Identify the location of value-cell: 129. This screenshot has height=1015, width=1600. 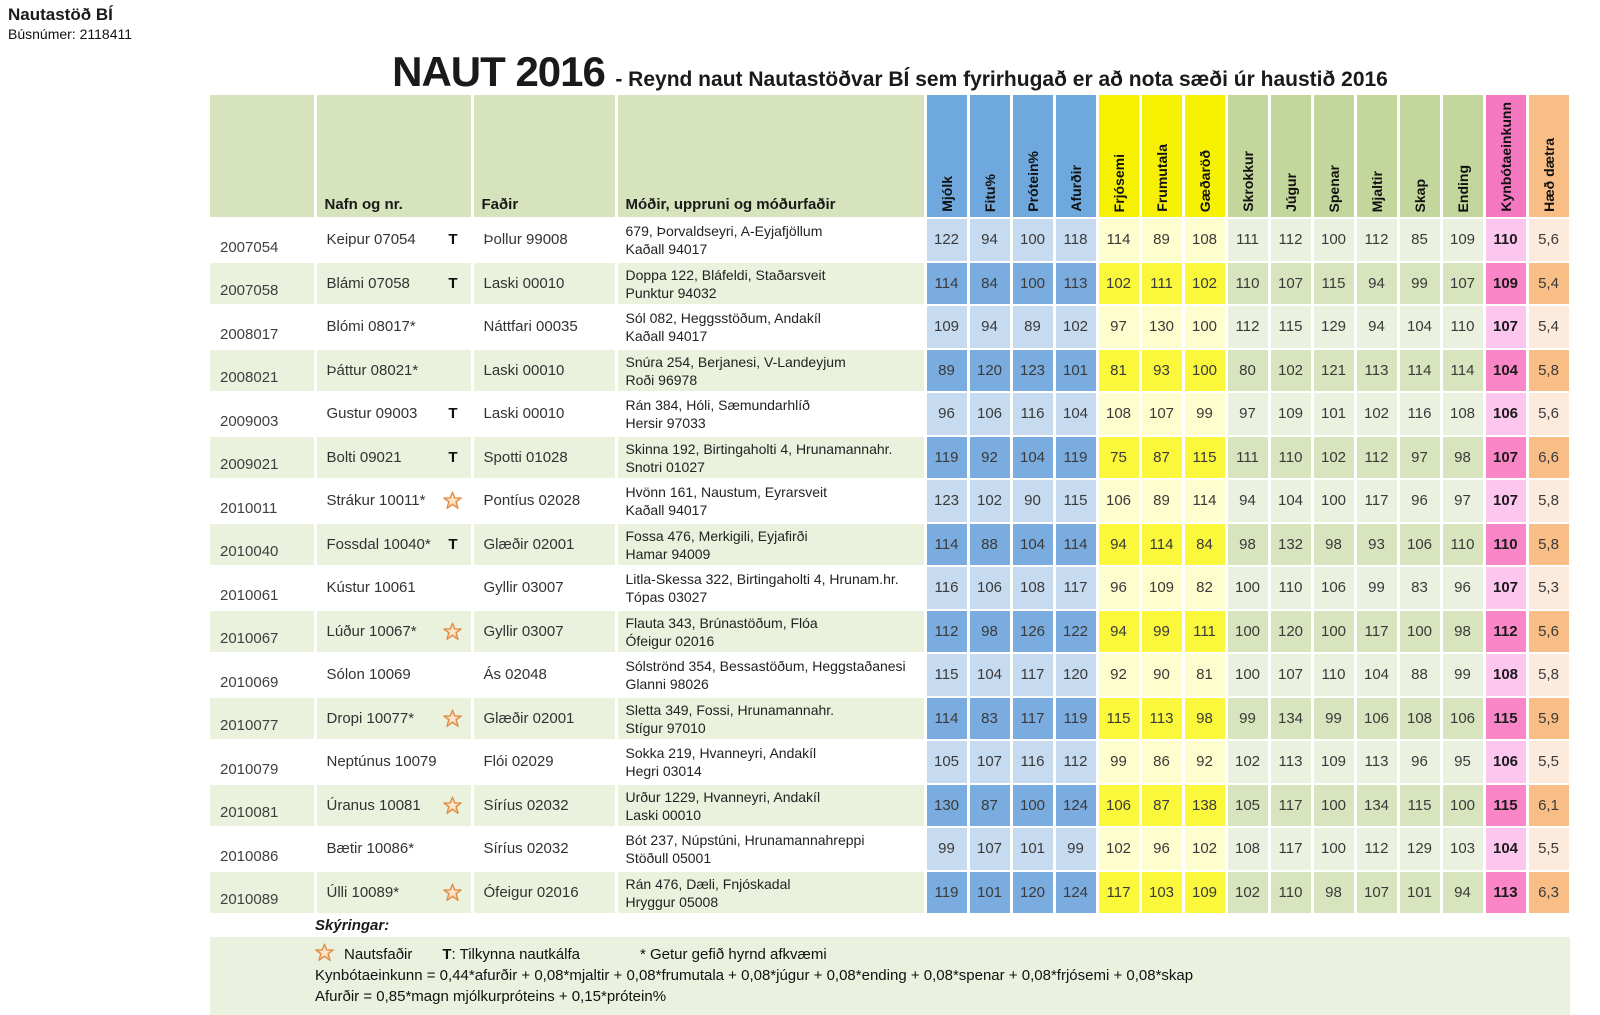
(1420, 849).